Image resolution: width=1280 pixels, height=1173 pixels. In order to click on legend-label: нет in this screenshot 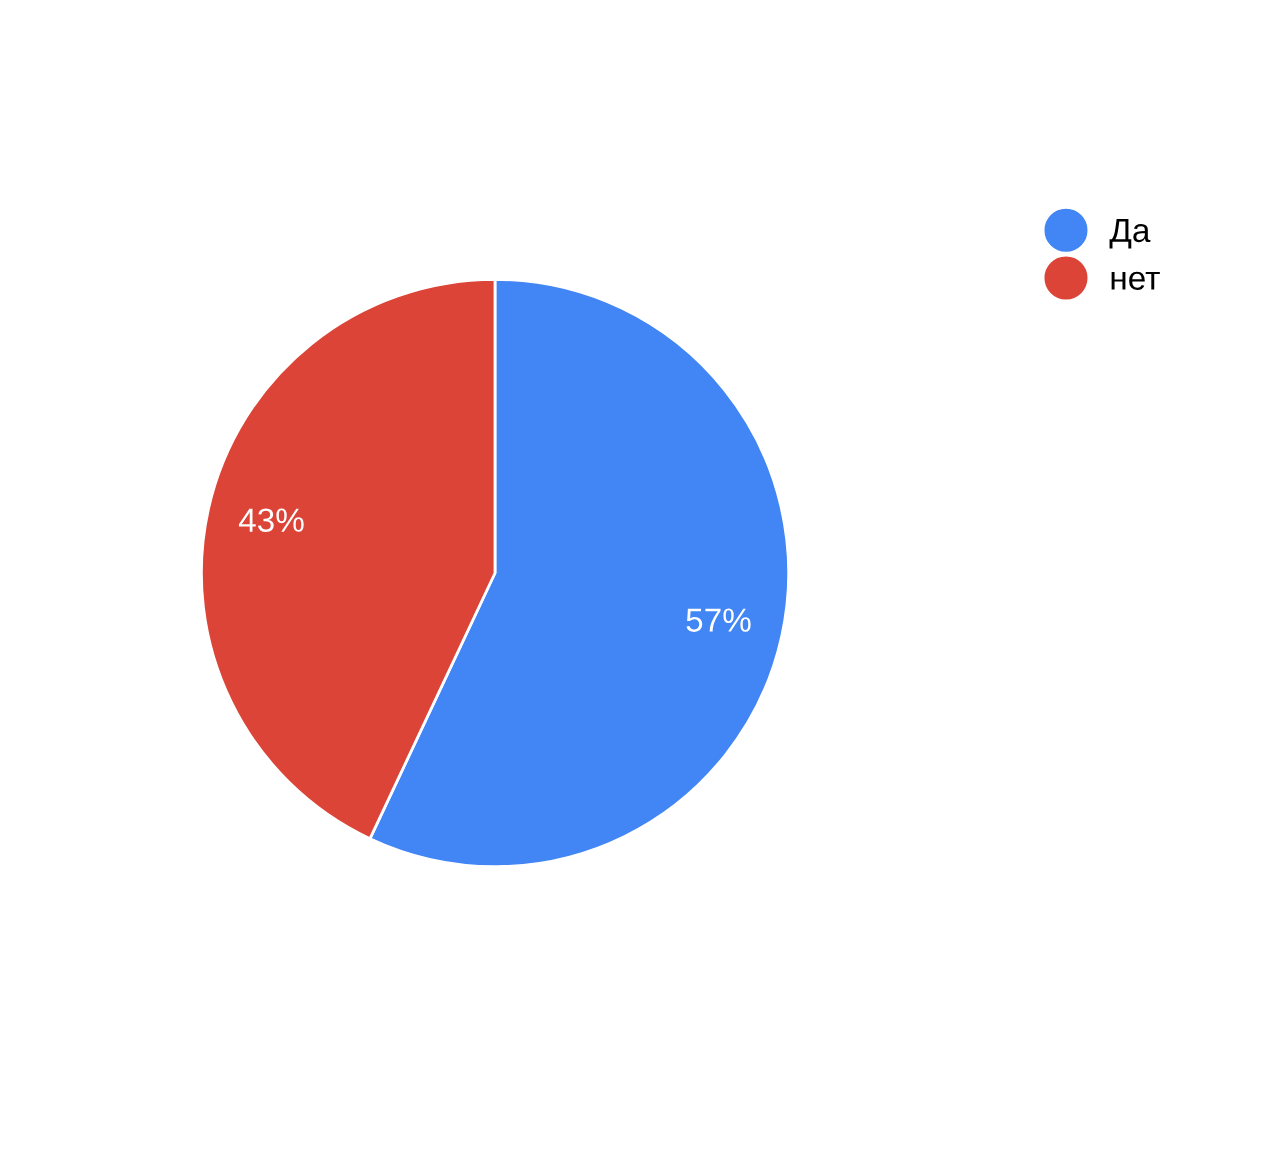, I will do `click(1135, 280)`.